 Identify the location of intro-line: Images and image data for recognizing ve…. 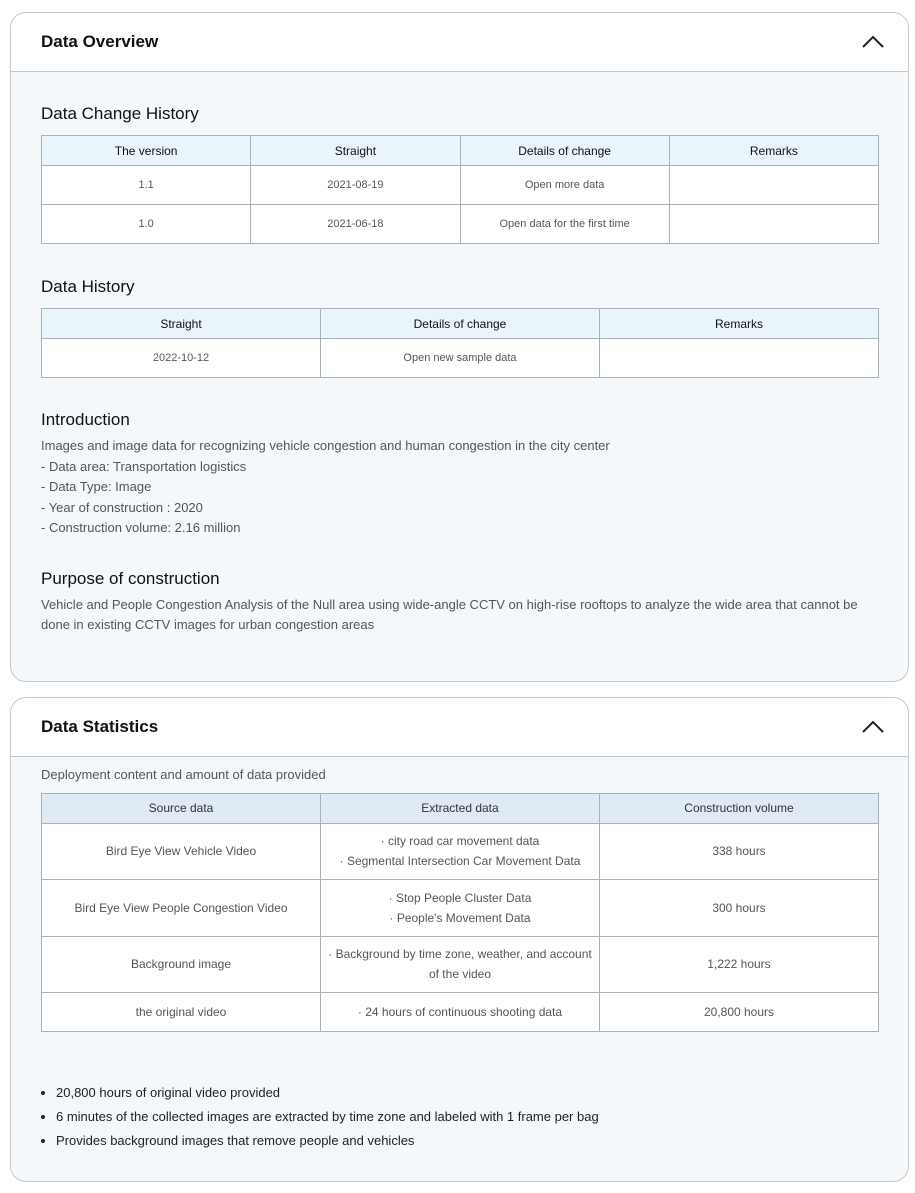
(325, 445).